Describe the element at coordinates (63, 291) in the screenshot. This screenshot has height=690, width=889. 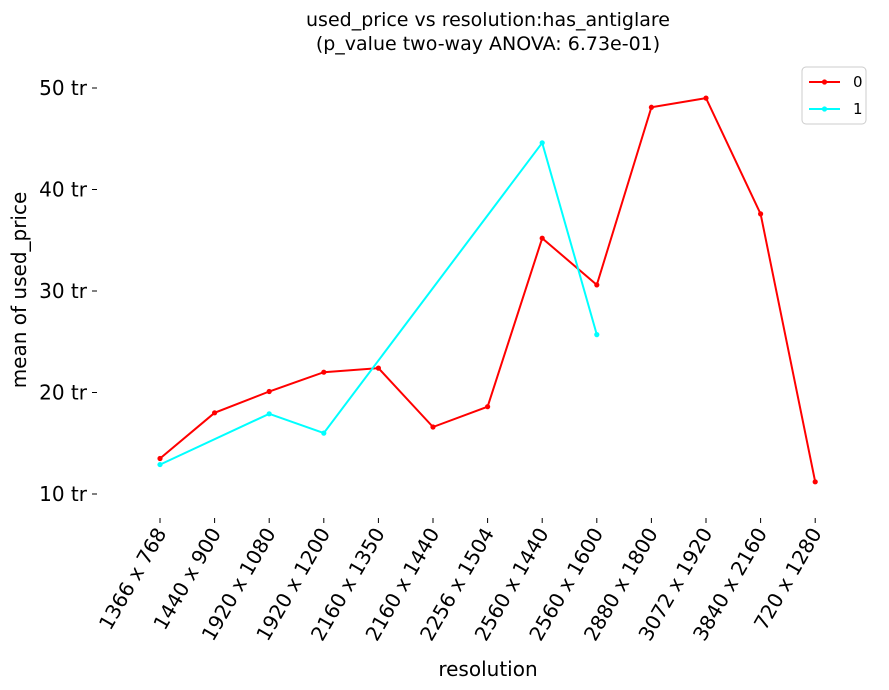
I see `y-tick-label: 30 tr` at that location.